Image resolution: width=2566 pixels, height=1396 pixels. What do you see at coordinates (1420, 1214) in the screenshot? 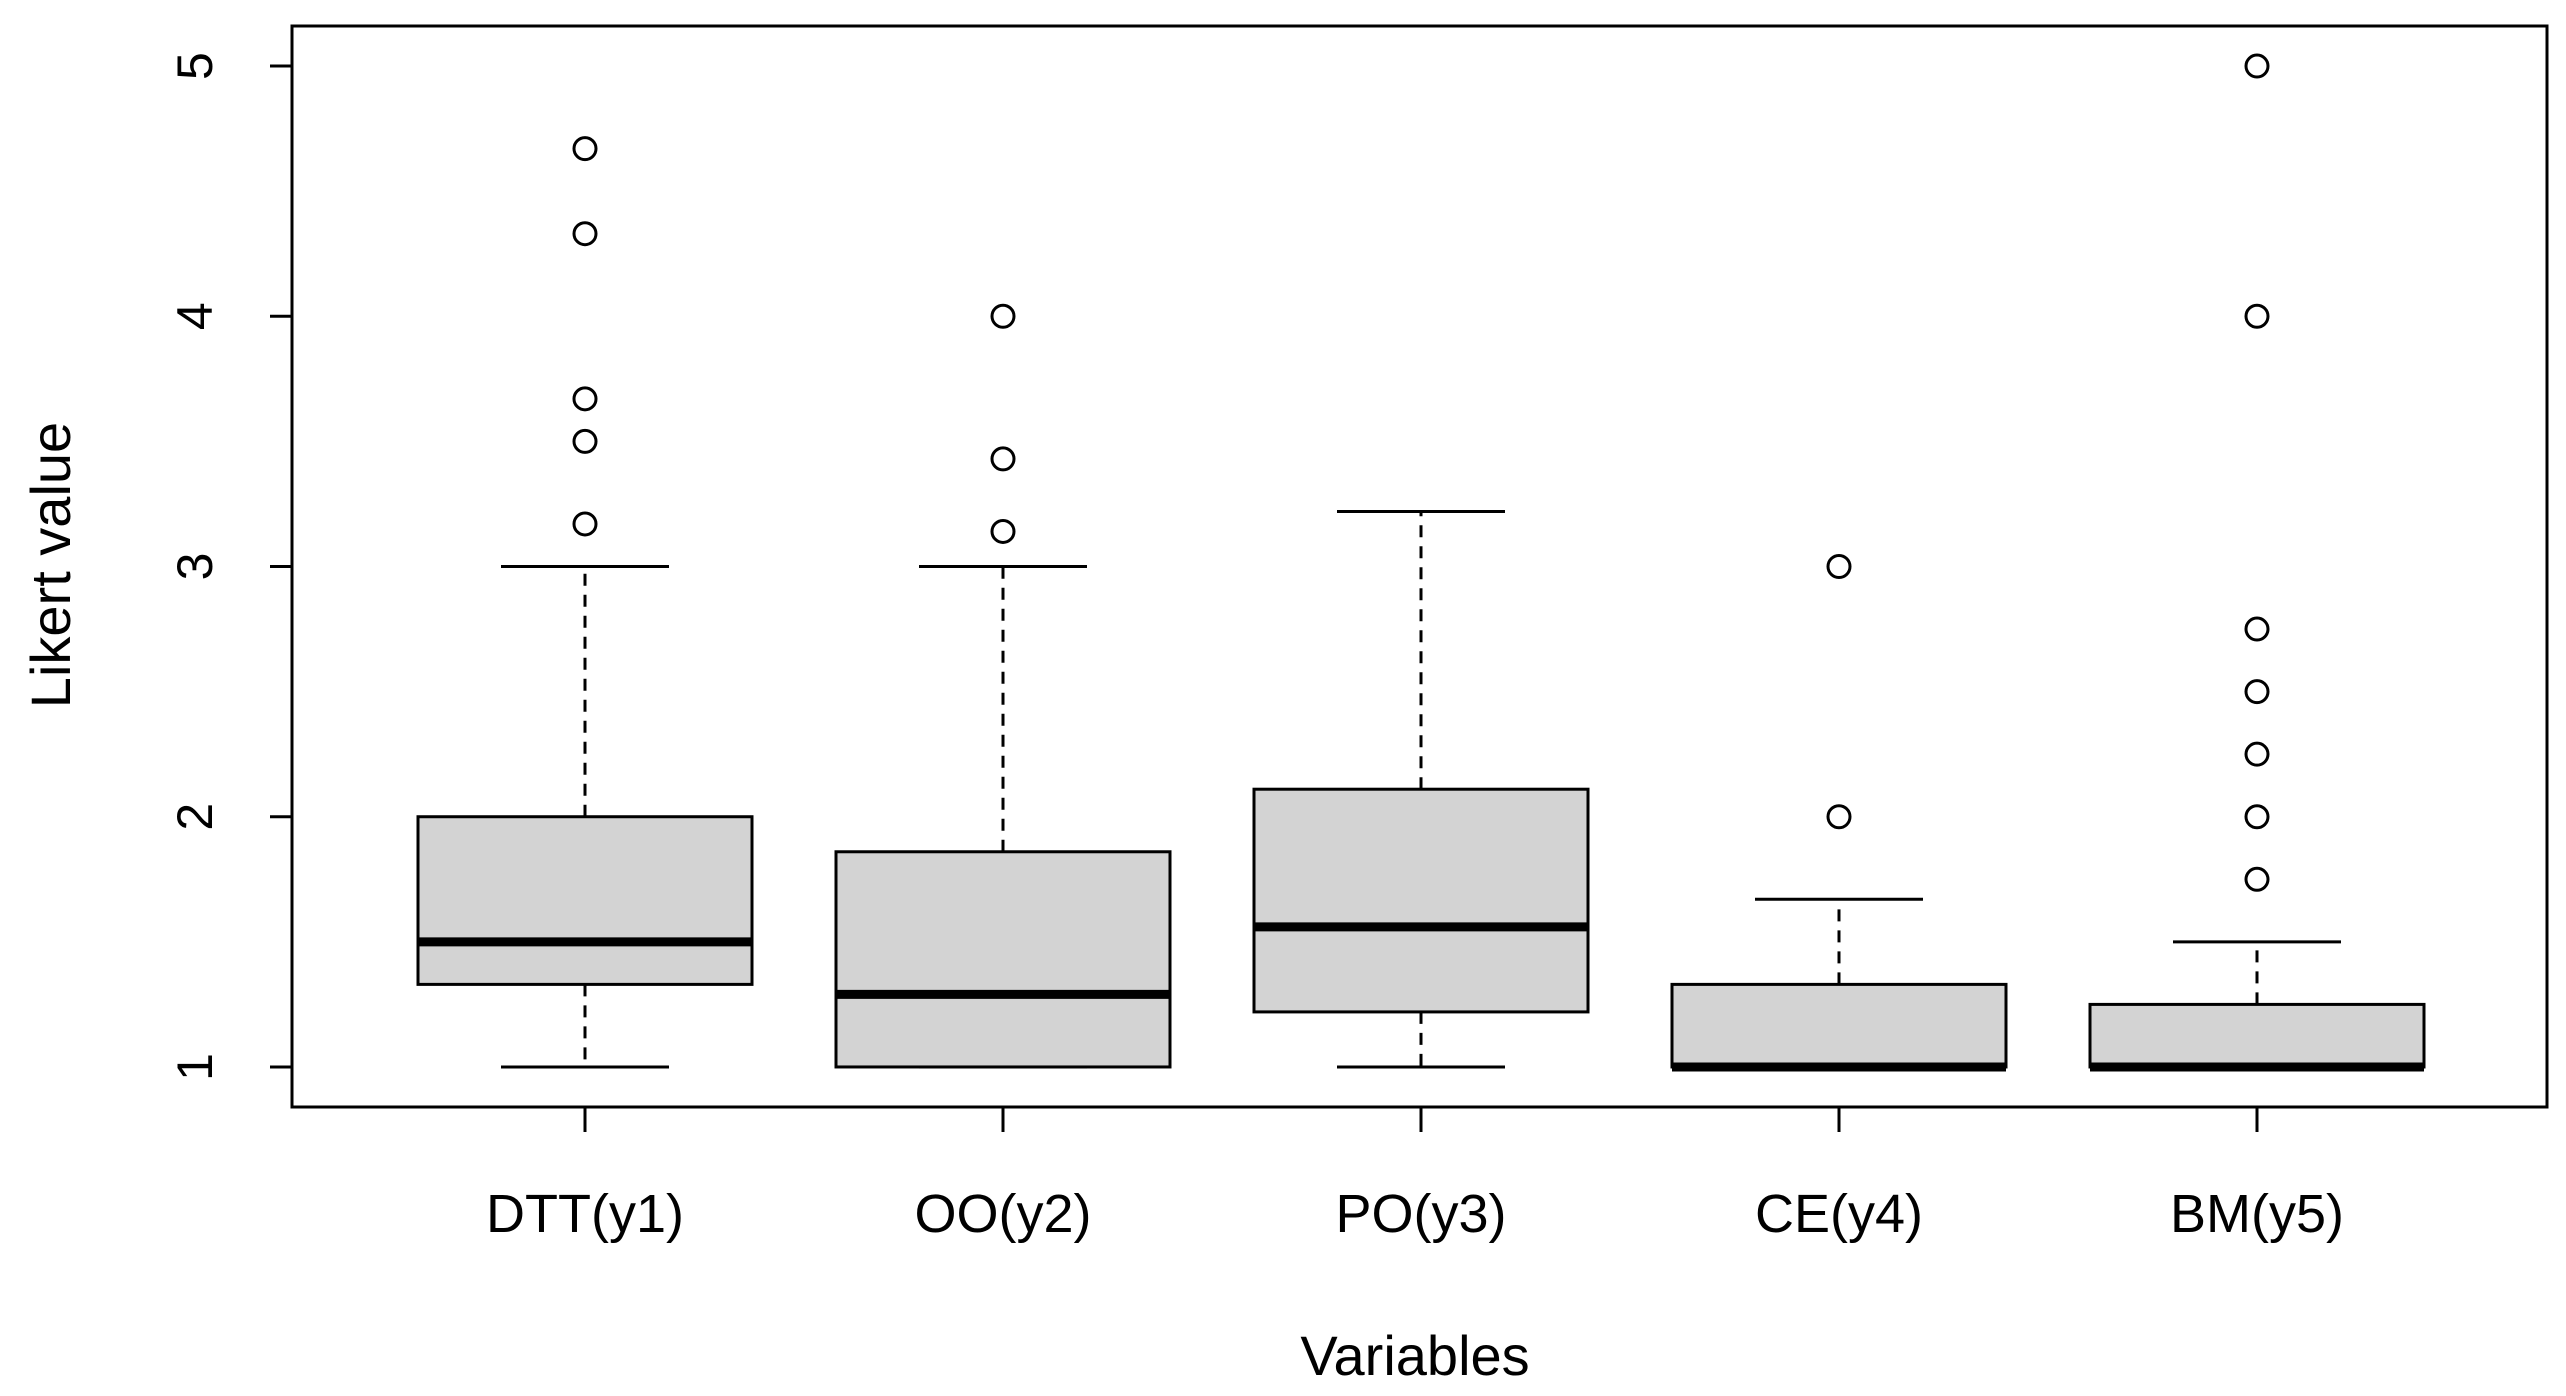
I see `x-tick-label: PO(y3)` at bounding box center [1420, 1214].